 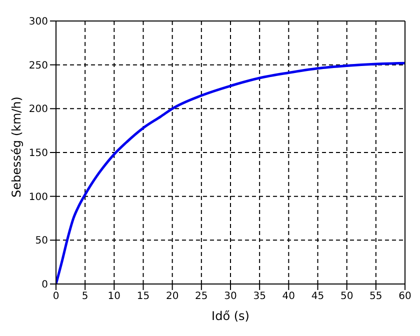 What do you see at coordinates (289, 296) in the screenshot?
I see `x-tick-label: 40` at bounding box center [289, 296].